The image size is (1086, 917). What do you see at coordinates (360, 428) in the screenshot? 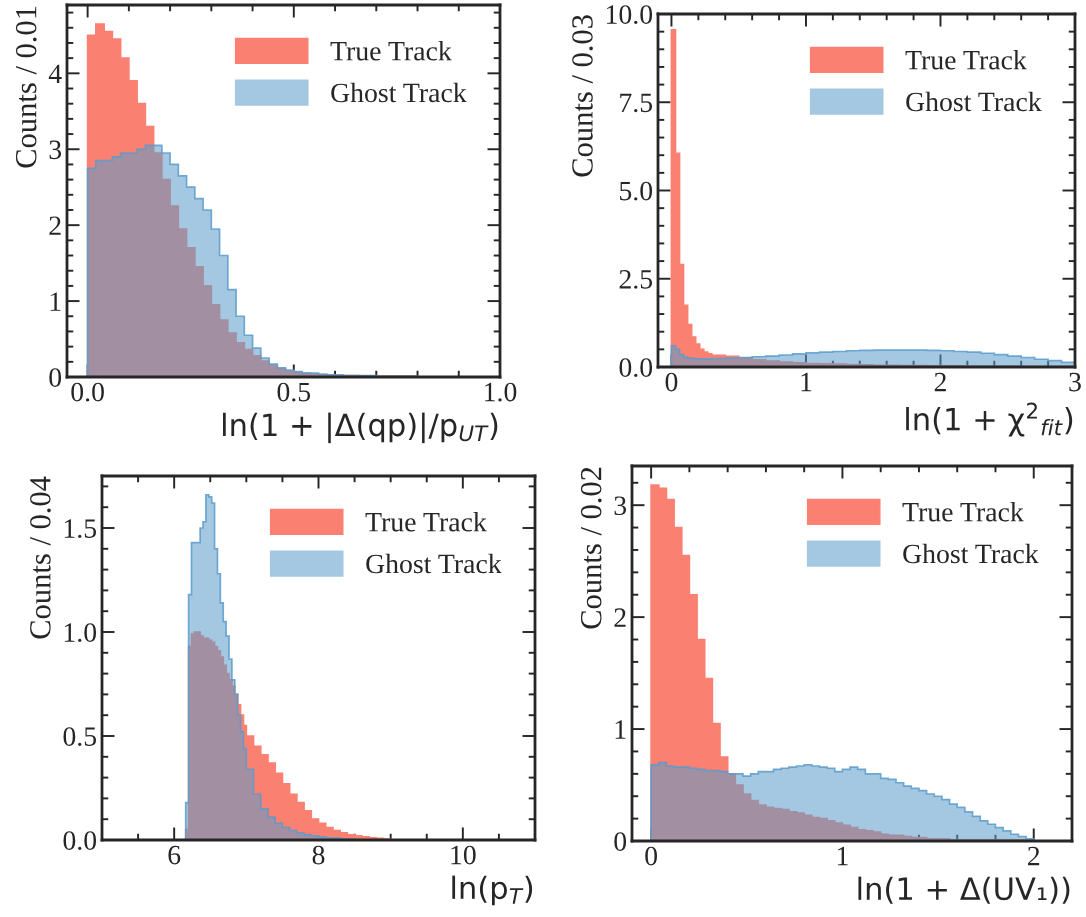
I see `x-axis-title: ln(1 + |Δ(qp)|/p$_{UT}$)` at bounding box center [360, 428].